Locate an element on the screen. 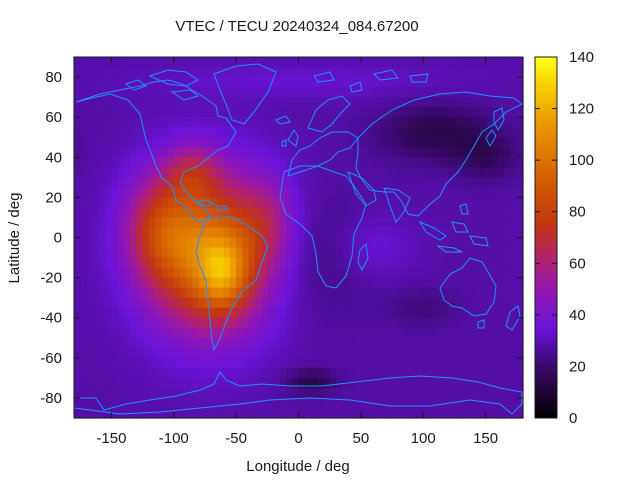 The width and height of the screenshot is (640, 480). x-tick-label: -100 is located at coordinates (174, 438).